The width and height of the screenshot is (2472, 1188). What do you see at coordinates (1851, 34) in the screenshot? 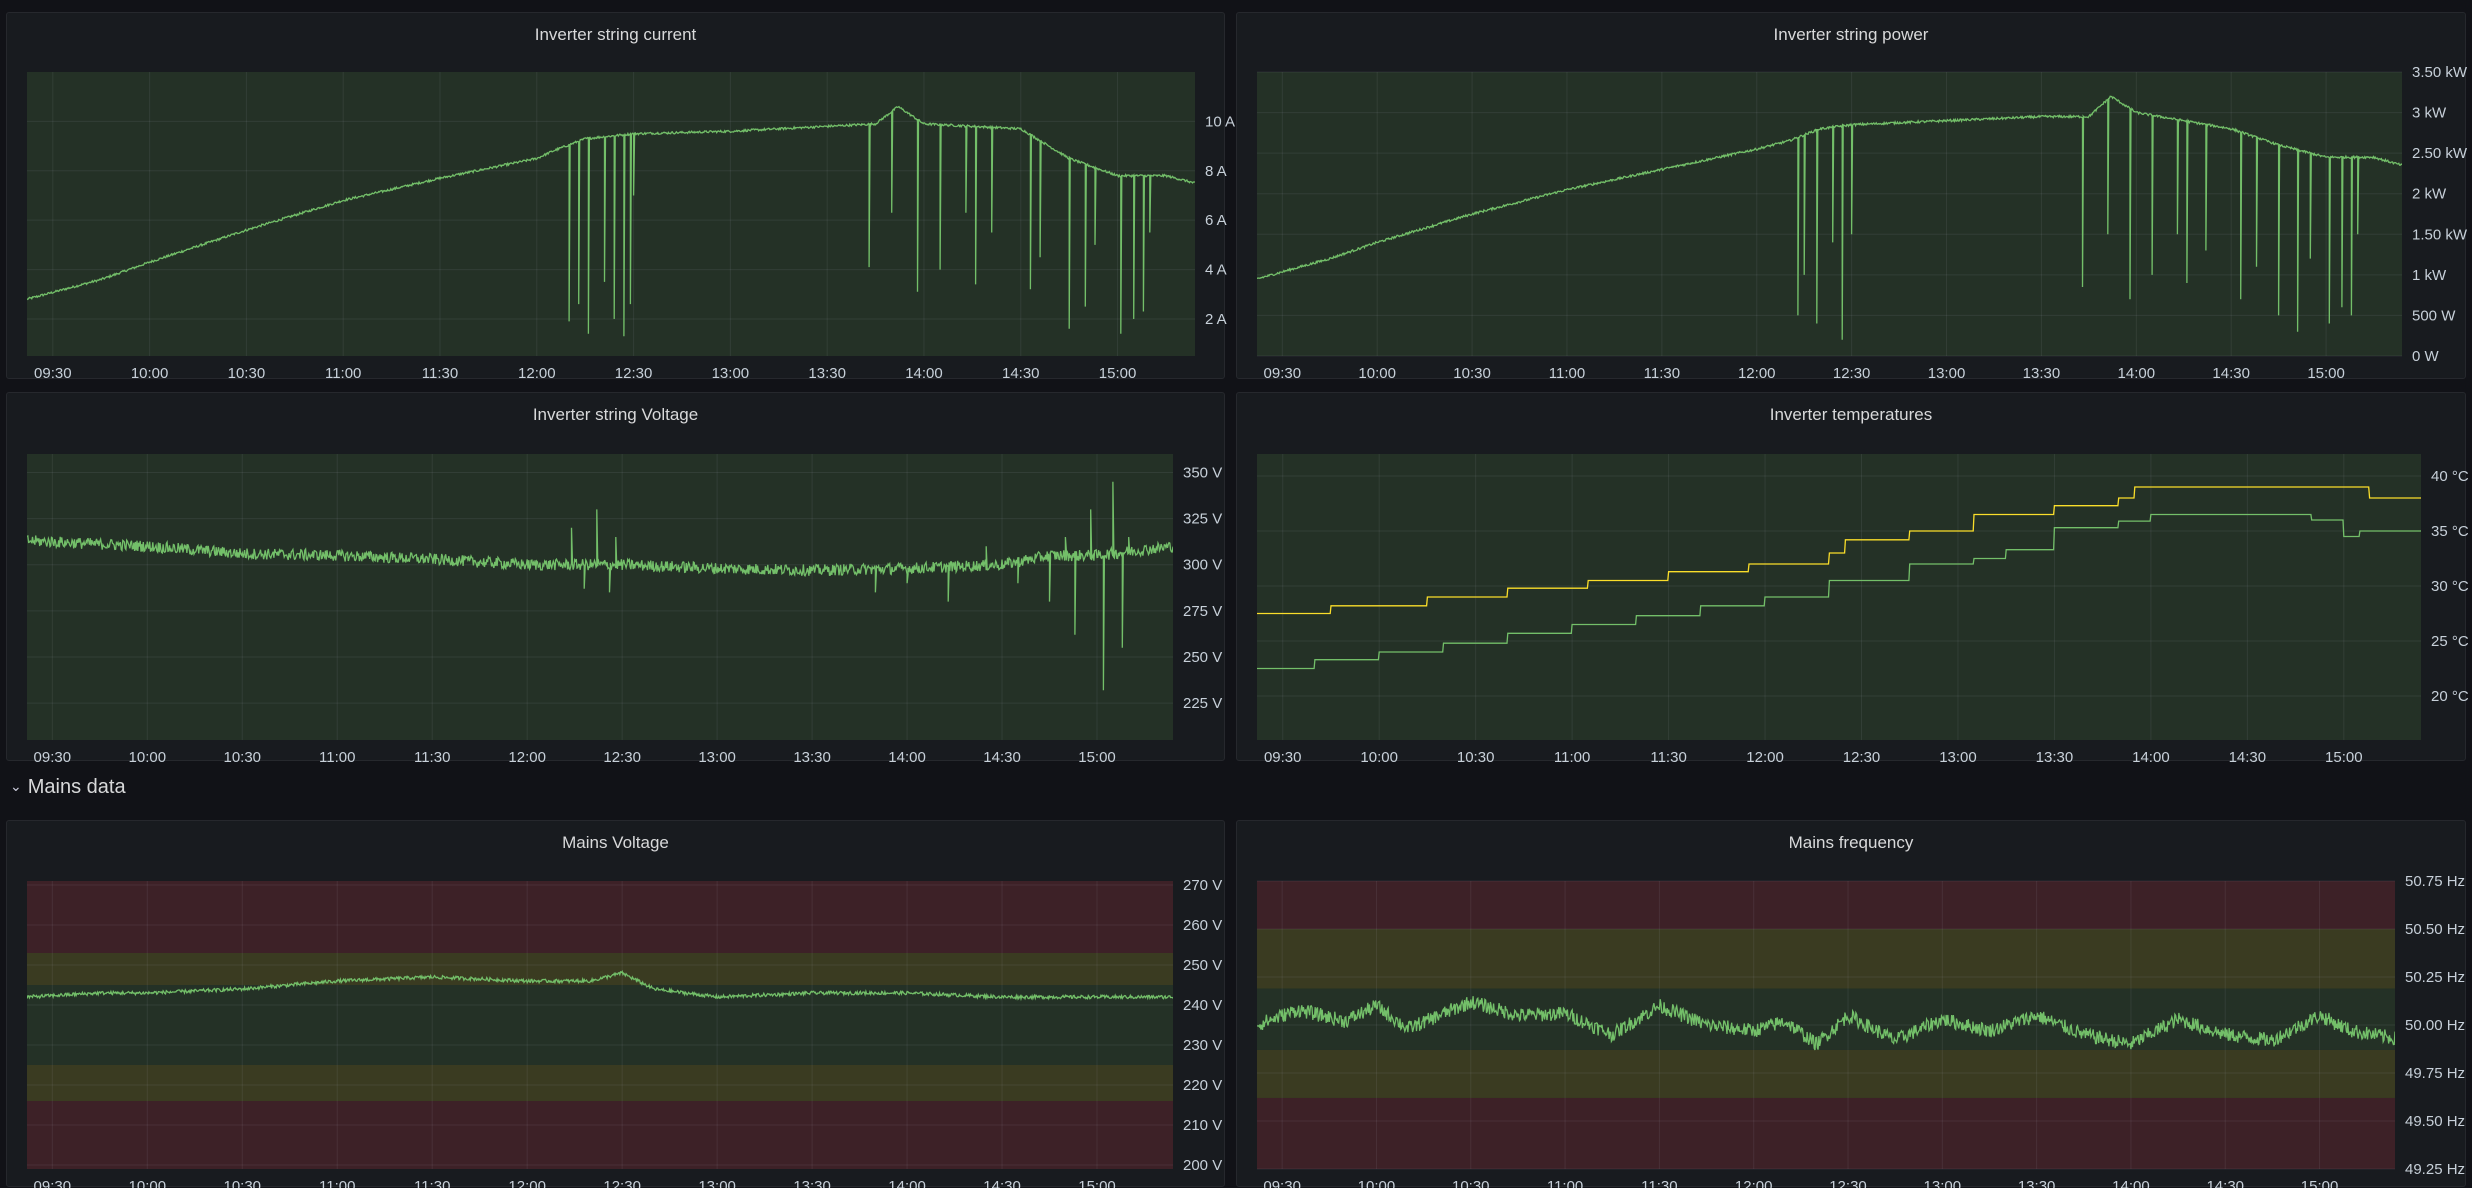
I see `panel-title: Inverter string power` at bounding box center [1851, 34].